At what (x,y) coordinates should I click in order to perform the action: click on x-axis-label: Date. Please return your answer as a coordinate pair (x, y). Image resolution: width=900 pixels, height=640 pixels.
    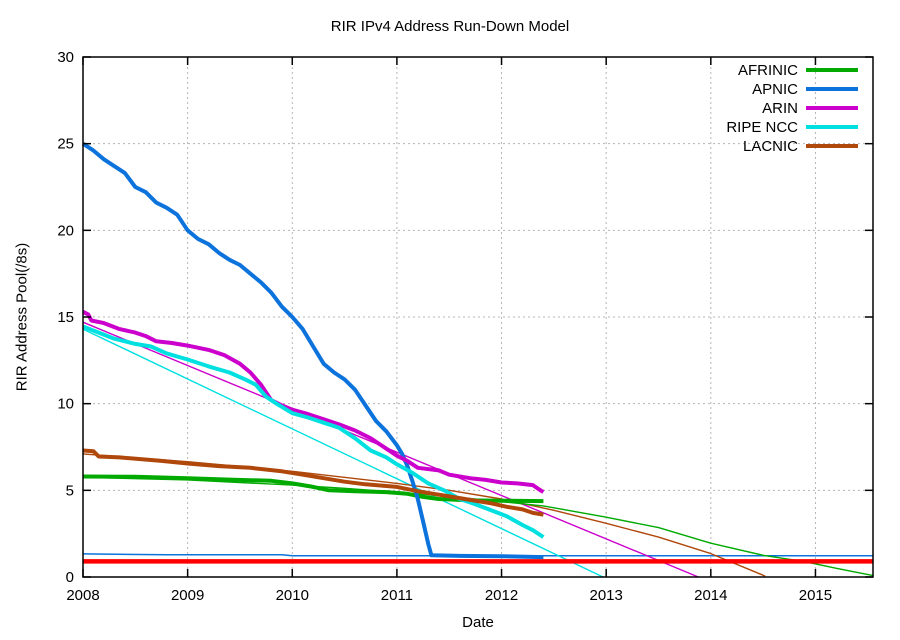
    Looking at the image, I should click on (478, 622).